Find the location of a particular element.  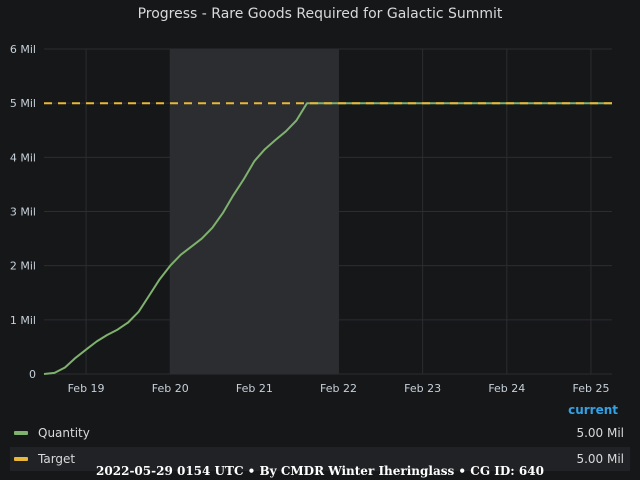

x-tick-label: Feb 23 is located at coordinates (422, 388).